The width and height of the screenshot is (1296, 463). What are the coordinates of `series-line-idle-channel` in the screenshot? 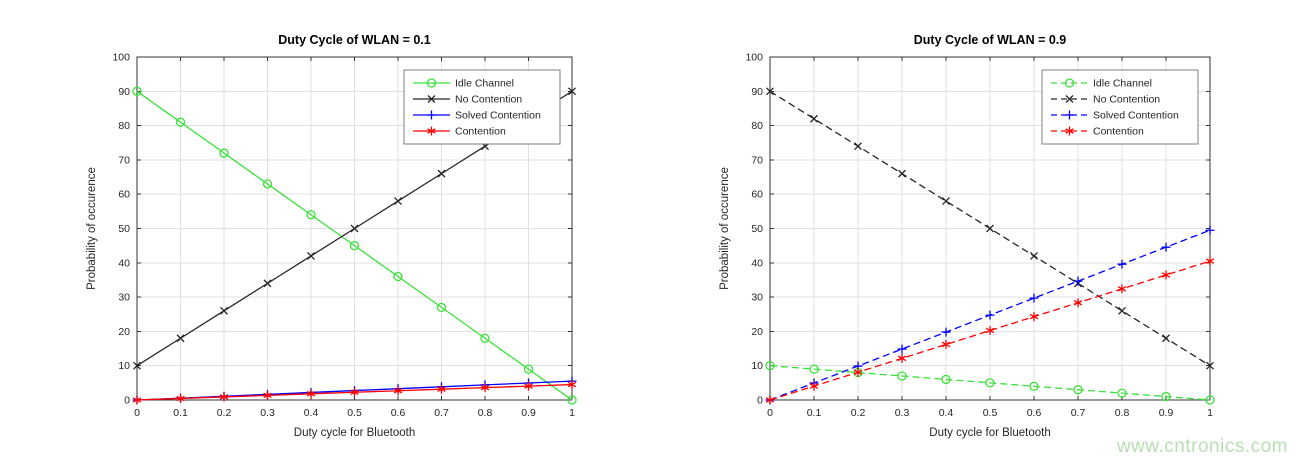 It's located at (990, 383).